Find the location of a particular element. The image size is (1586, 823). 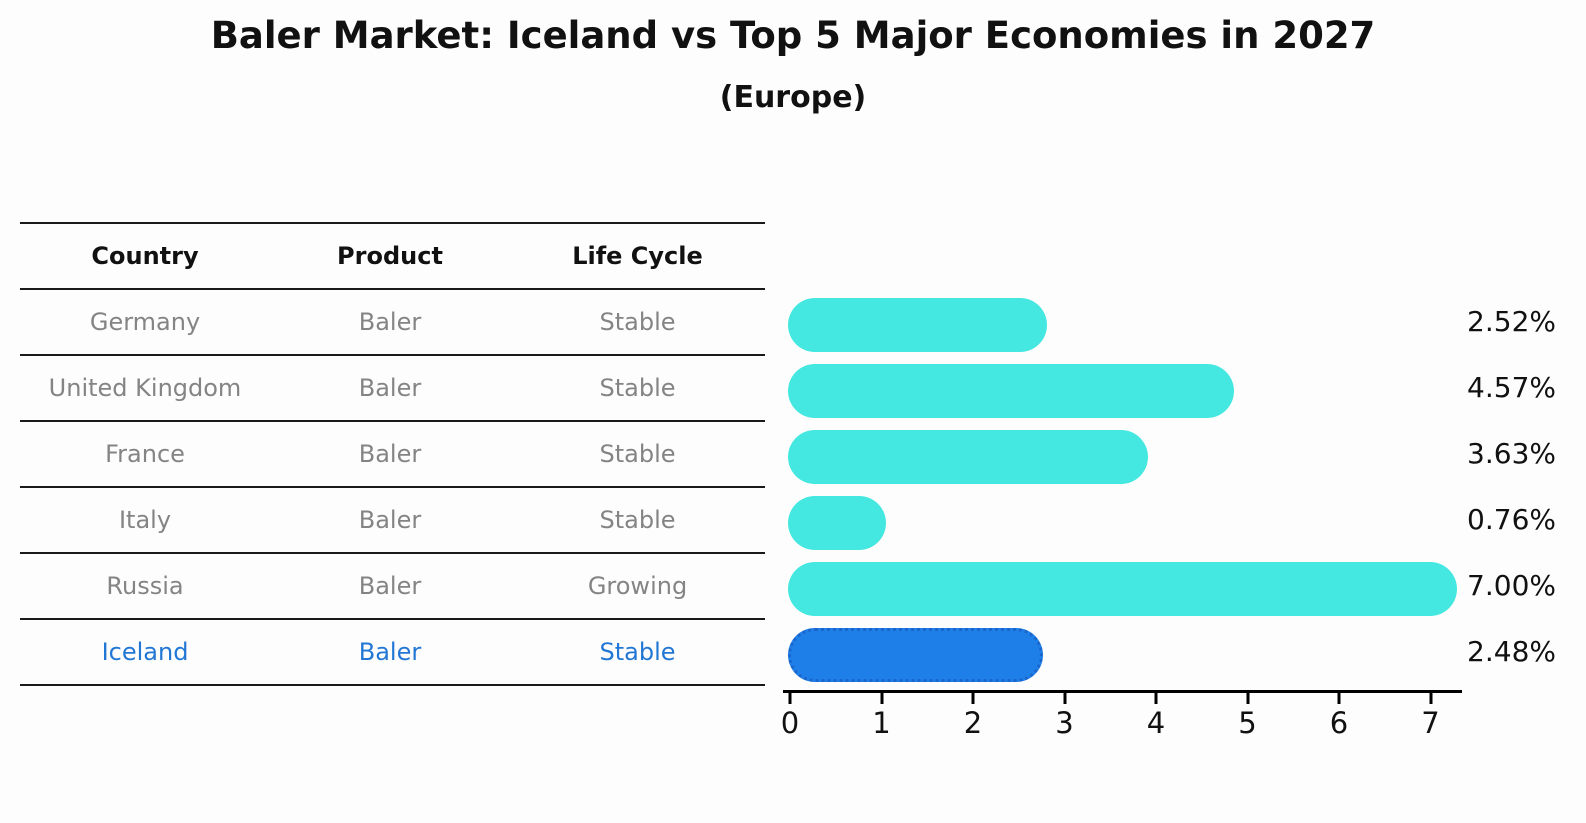

bar-france is located at coordinates (968, 457).